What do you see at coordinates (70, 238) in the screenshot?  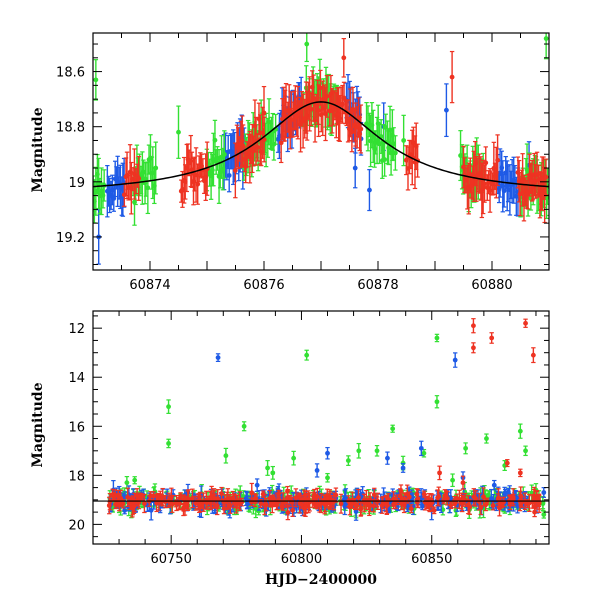 I see `y-tick-label: 19.2` at bounding box center [70, 238].